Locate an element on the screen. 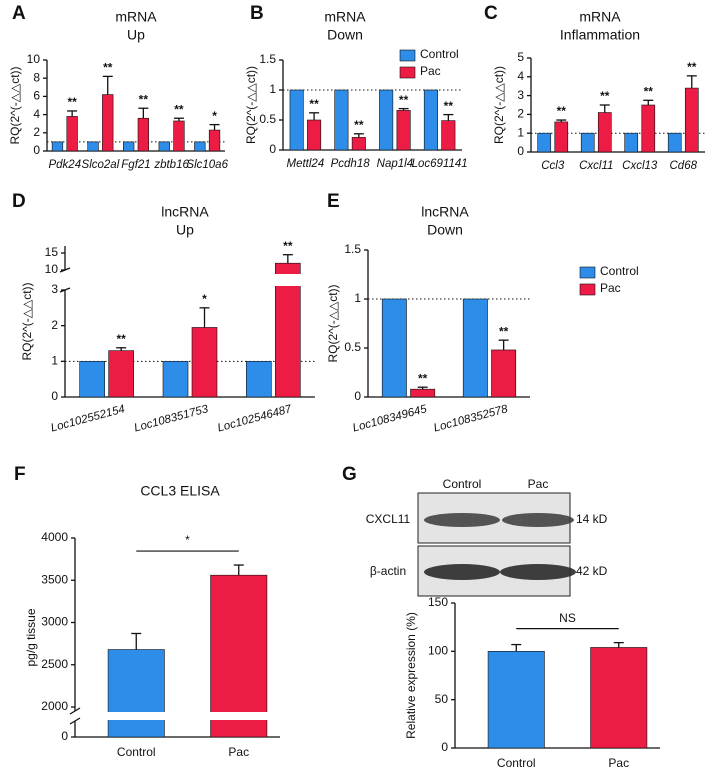  panel-letter: F is located at coordinates (20, 474).